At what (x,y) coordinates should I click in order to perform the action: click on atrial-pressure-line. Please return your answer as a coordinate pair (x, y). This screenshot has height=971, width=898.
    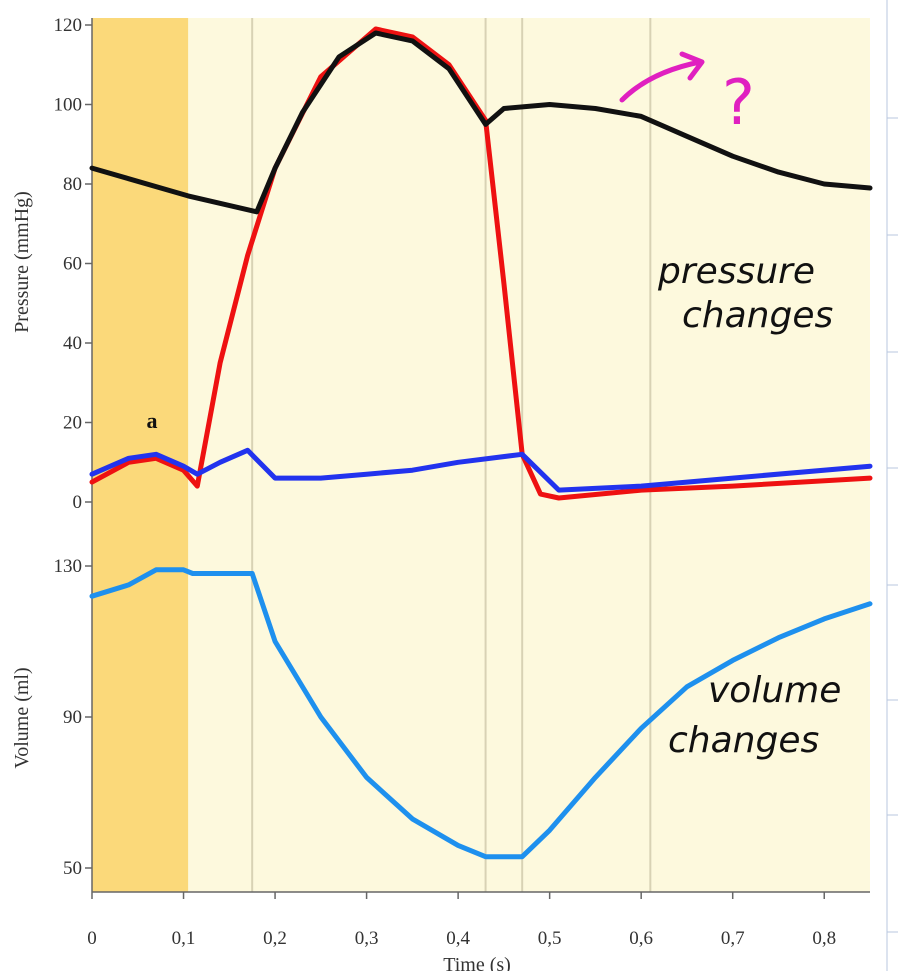
    Looking at the image, I should click on (481, 470).